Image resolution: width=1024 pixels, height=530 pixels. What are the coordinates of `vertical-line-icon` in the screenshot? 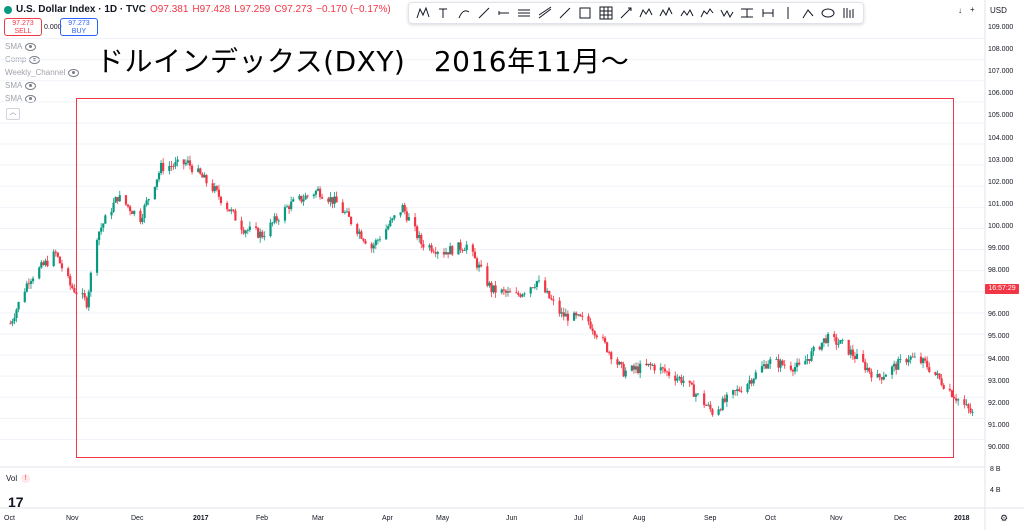 It's located at (788, 13).